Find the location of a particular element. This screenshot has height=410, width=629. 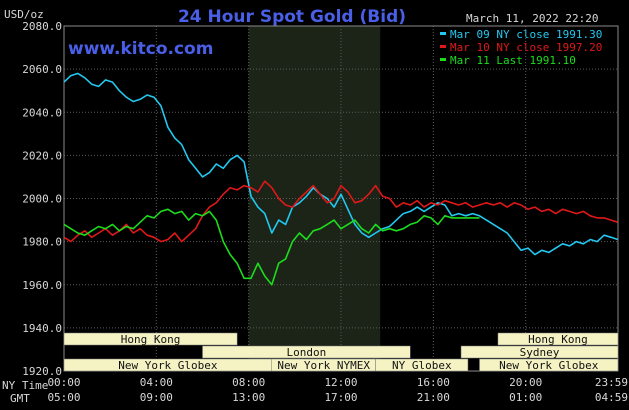

x-tick-label-gmt: 09:00 is located at coordinates (156, 397).